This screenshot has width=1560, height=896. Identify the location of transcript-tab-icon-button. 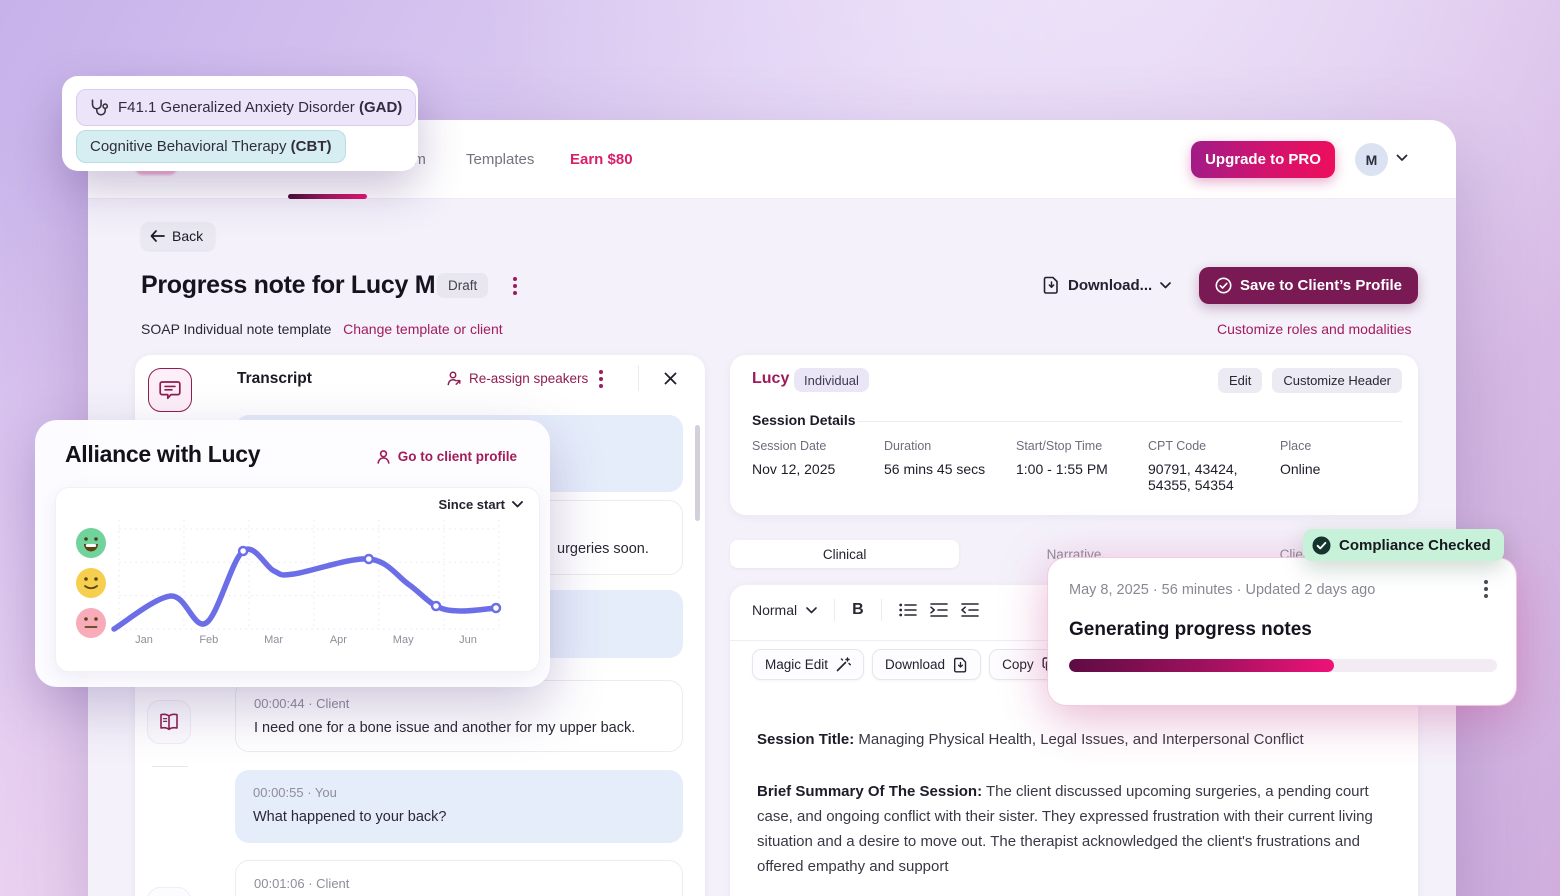
(170, 390).